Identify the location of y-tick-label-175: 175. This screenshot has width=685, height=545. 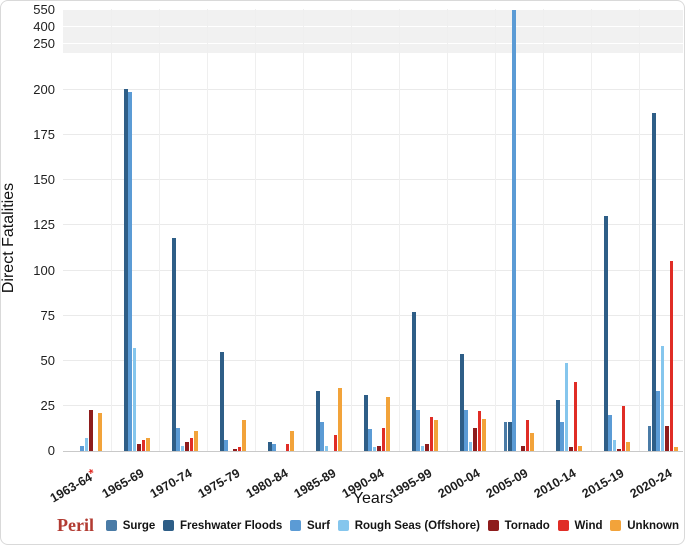
(44, 135).